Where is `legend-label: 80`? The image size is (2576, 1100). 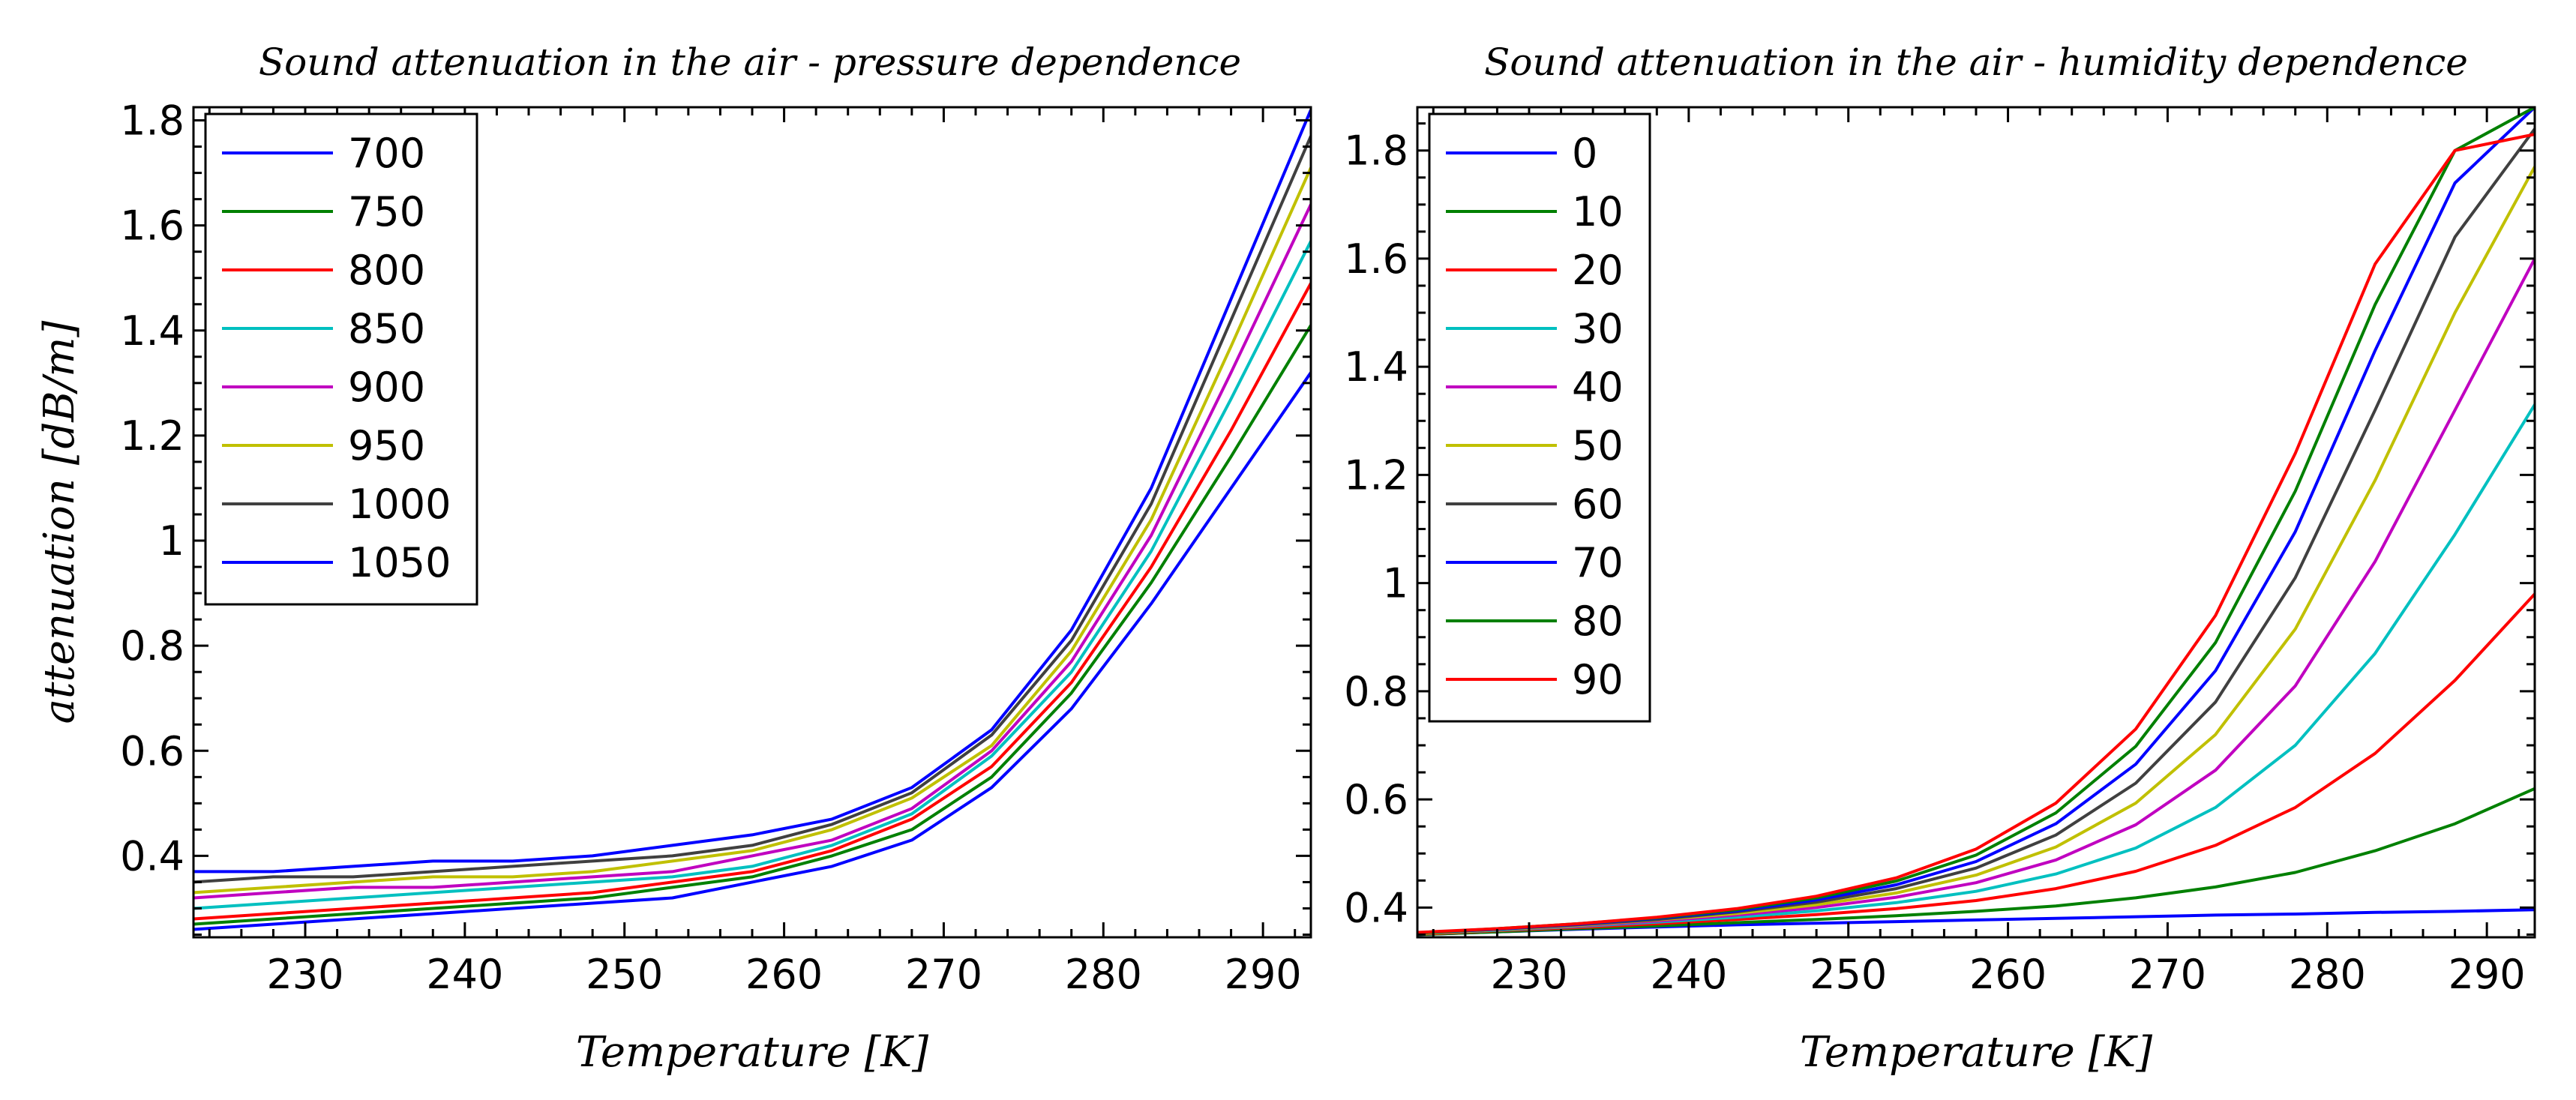
legend-label: 80 is located at coordinates (1598, 621).